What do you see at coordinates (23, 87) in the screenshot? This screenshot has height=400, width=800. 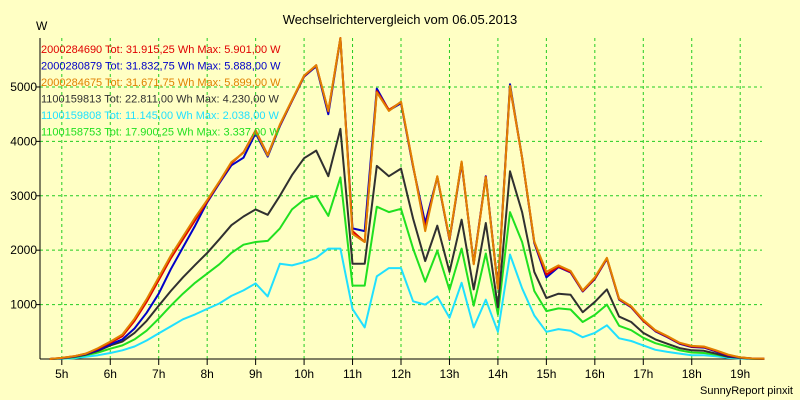 I see `y-tick-label: 5000` at bounding box center [23, 87].